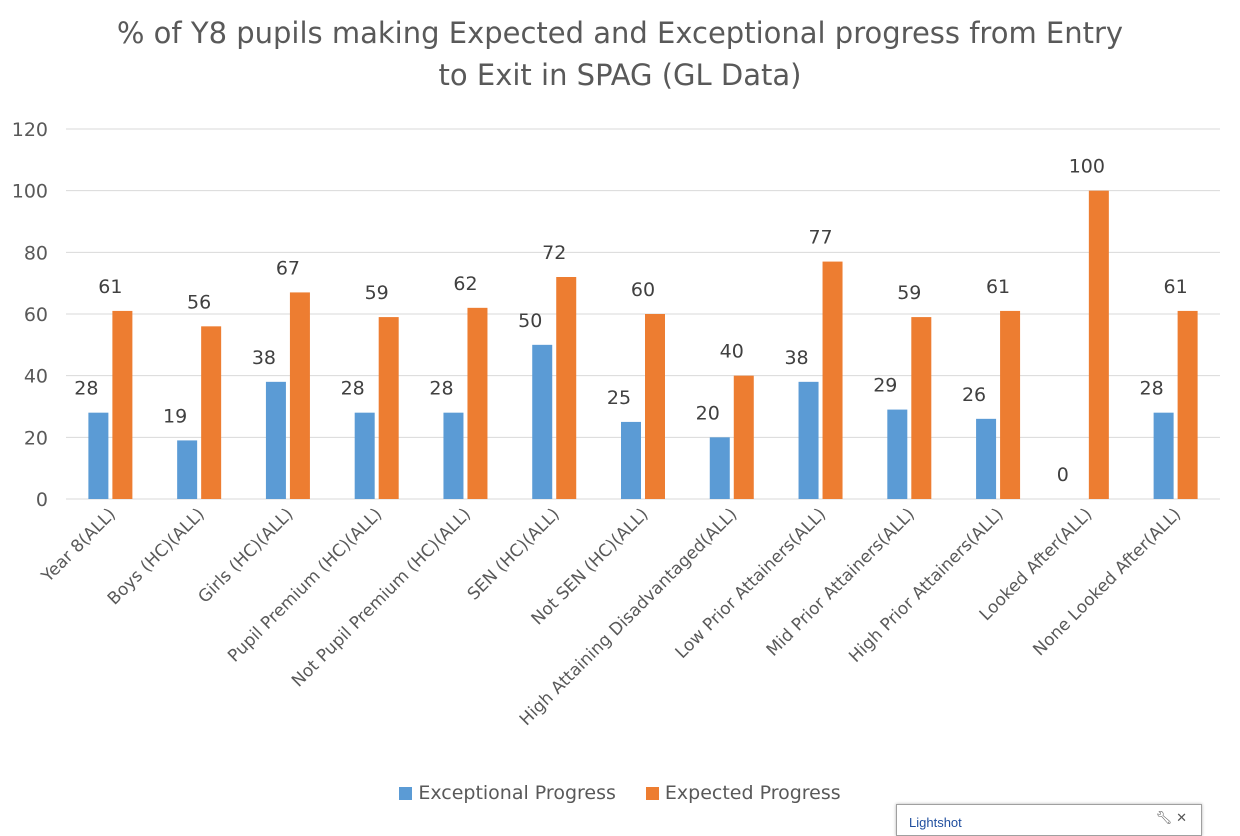  Describe the element at coordinates (909, 293) in the screenshot. I see `data-label-expected-9: 59` at that location.